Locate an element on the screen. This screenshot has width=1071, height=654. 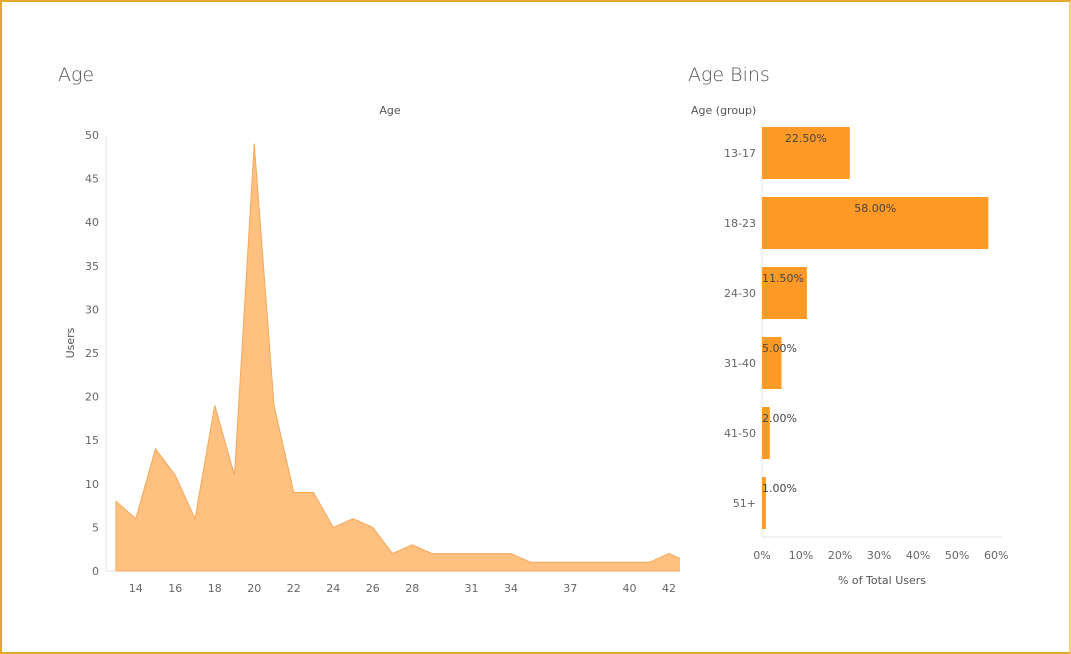
bins-x-tick-label: 50% is located at coordinates (957, 555).